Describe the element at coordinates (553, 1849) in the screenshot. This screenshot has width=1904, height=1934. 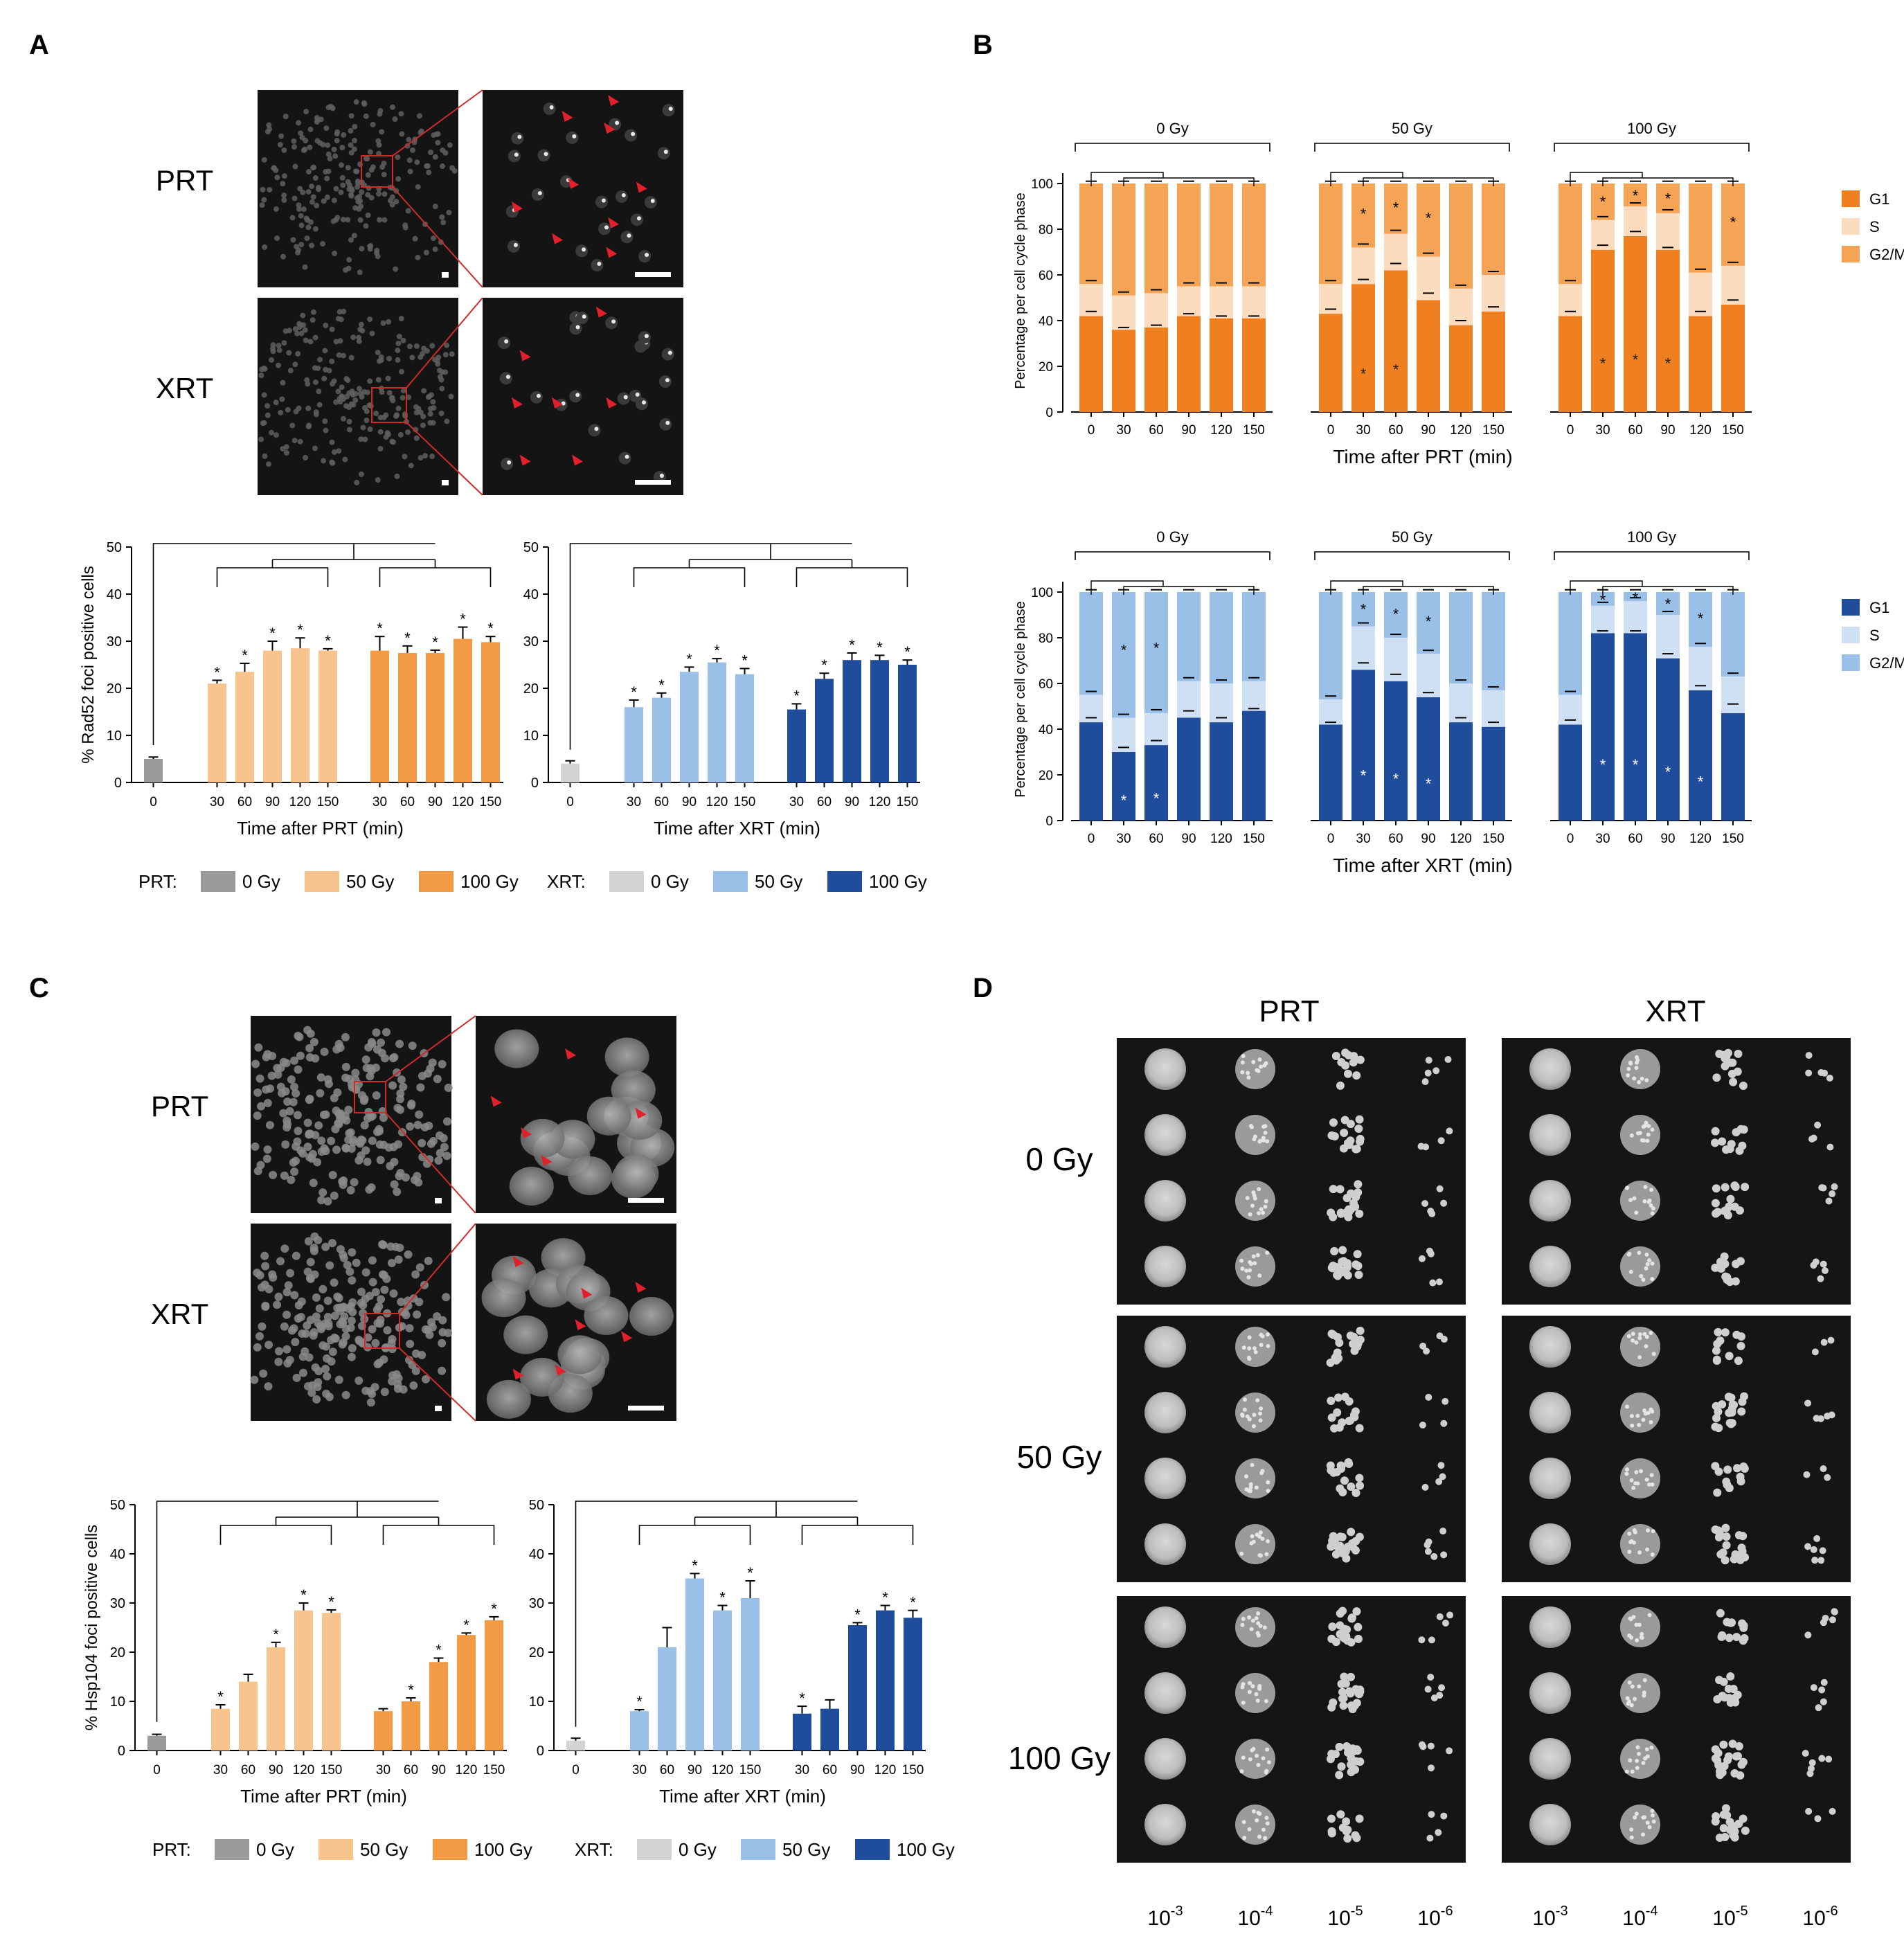
I see `legend-c: PRT: 0 Gy 50 Gy 100 Gy XRT: 0 Gy 50 Gy 100 Gy` at that location.